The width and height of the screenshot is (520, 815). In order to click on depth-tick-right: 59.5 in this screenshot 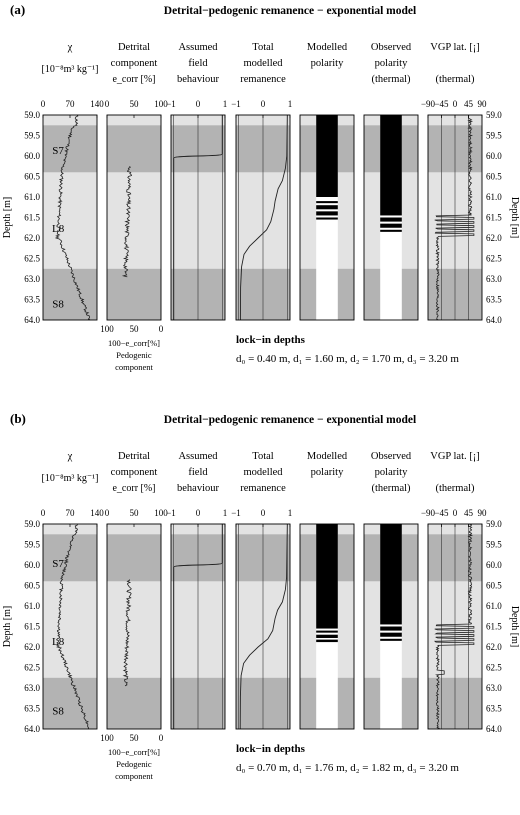, I will do `click(494, 545)`.